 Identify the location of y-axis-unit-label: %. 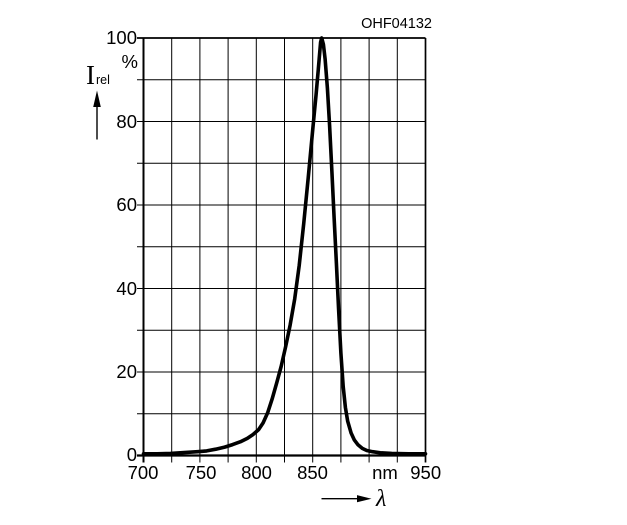
(129, 61).